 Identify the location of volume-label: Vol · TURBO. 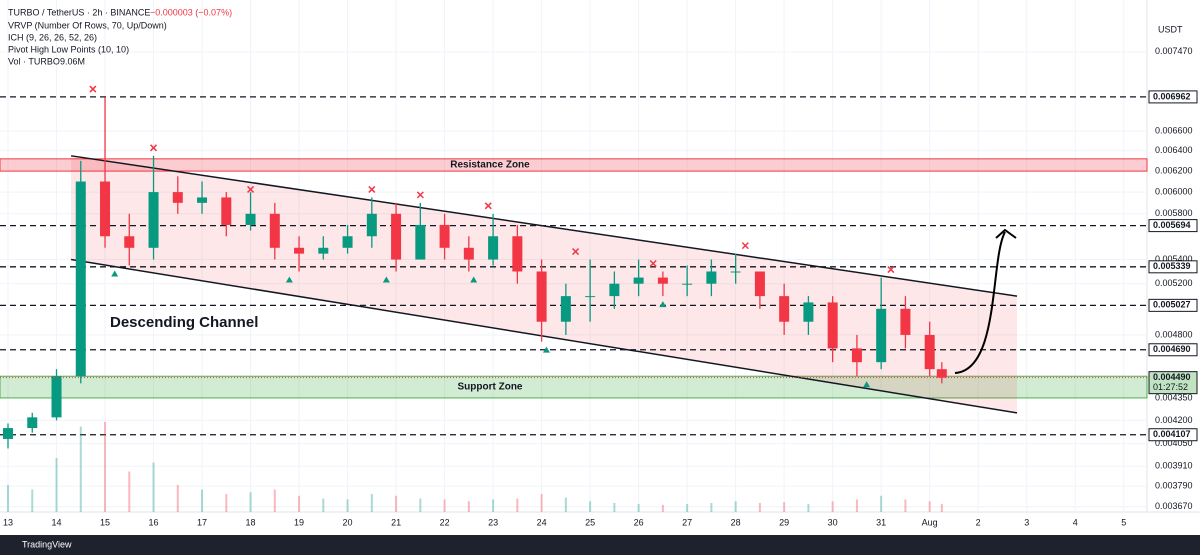
(34, 61).